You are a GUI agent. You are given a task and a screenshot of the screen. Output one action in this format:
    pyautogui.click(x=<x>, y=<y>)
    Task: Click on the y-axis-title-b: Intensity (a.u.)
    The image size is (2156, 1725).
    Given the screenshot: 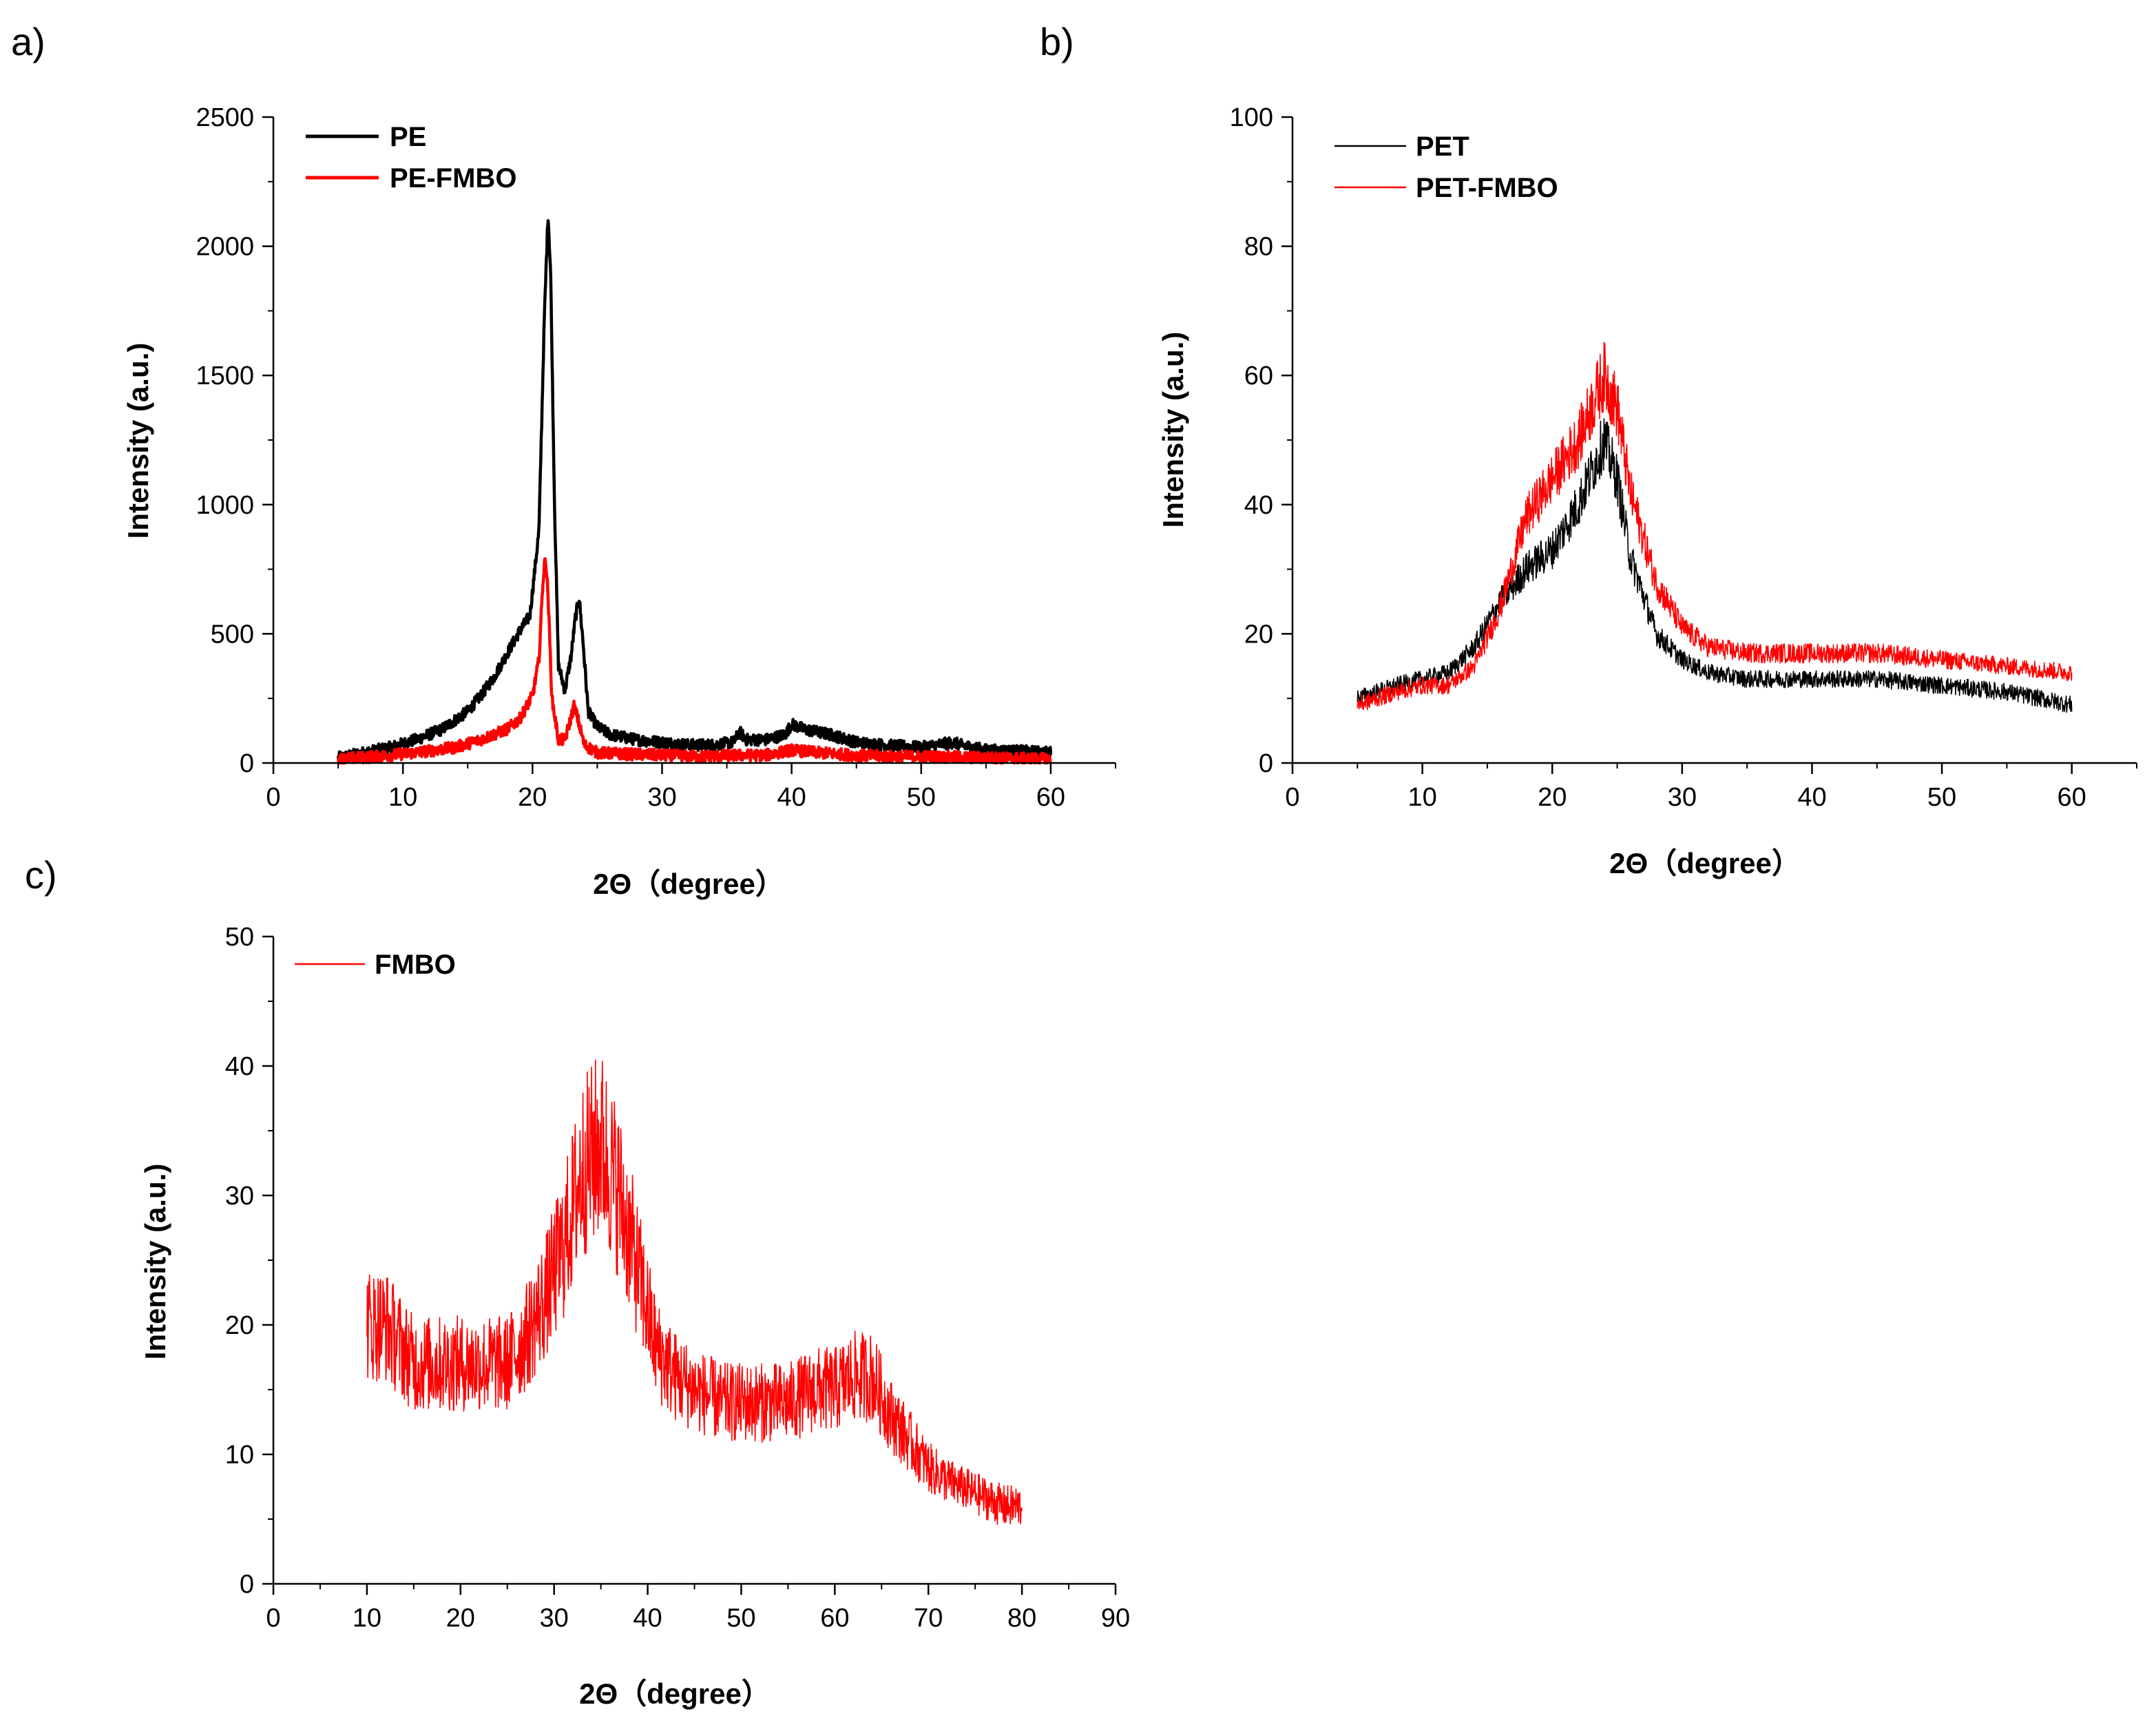 What is the action you would take?
    pyautogui.click(x=1173, y=430)
    